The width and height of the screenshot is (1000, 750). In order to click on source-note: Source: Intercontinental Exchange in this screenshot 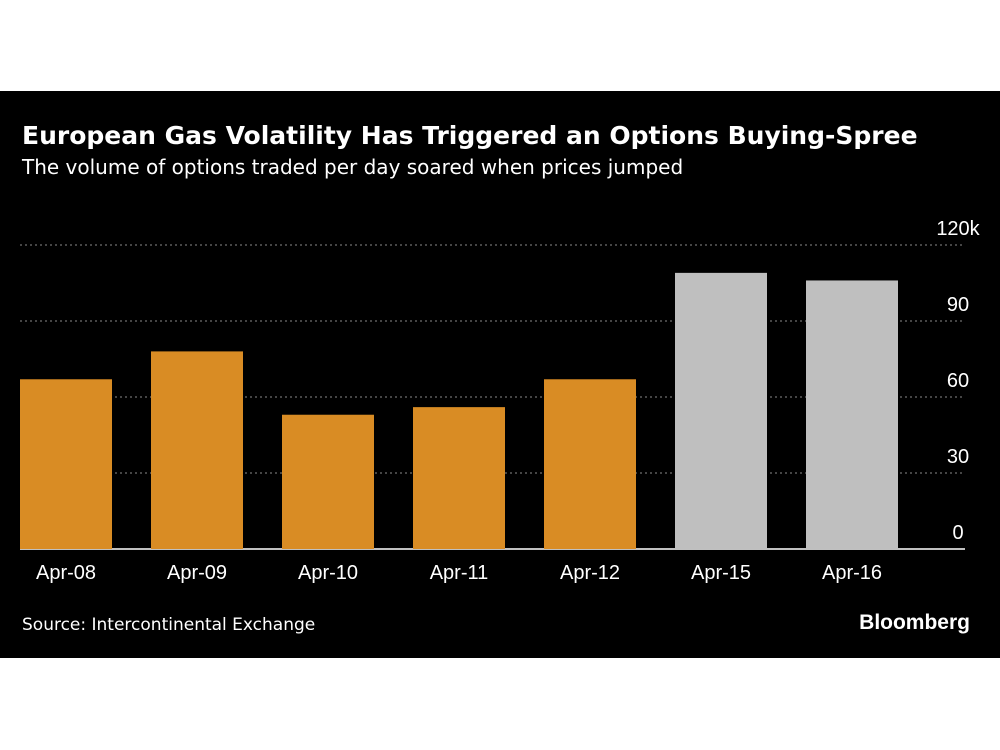, I will do `click(169, 625)`.